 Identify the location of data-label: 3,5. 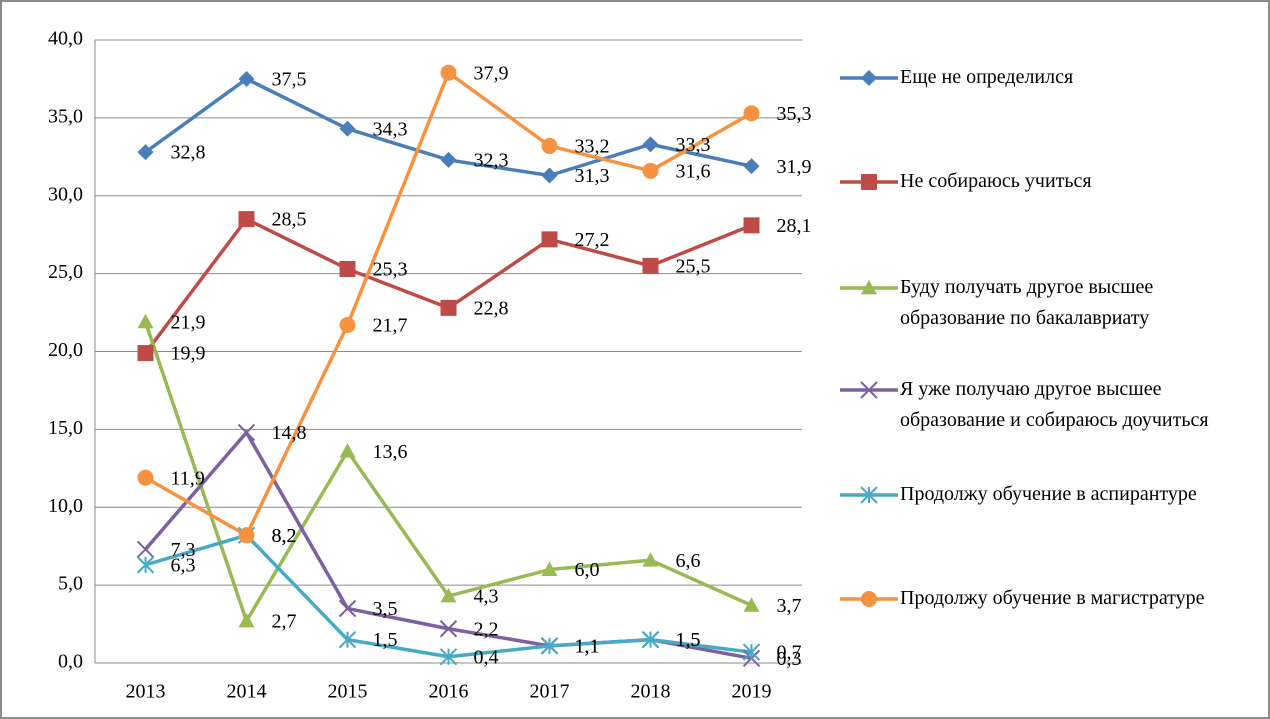
(385, 609).